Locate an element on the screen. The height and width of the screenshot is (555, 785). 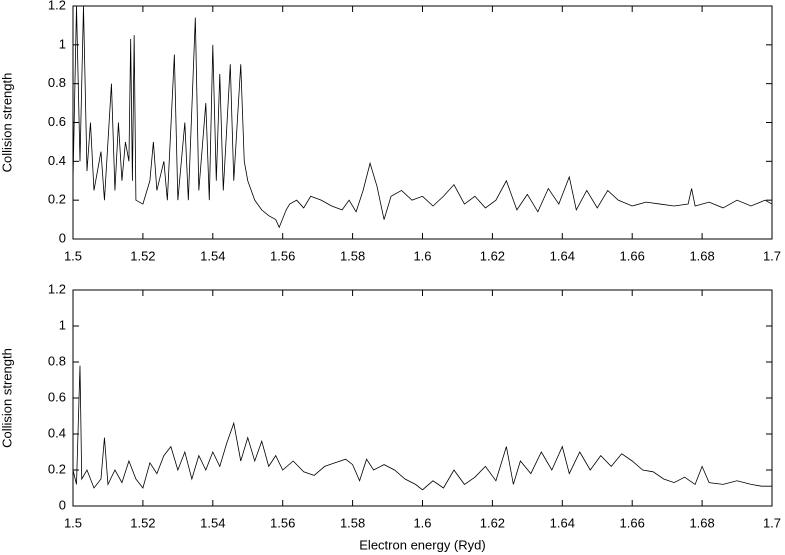
x-axis-label: Electron energy (Ryd) is located at coordinates (422, 544).